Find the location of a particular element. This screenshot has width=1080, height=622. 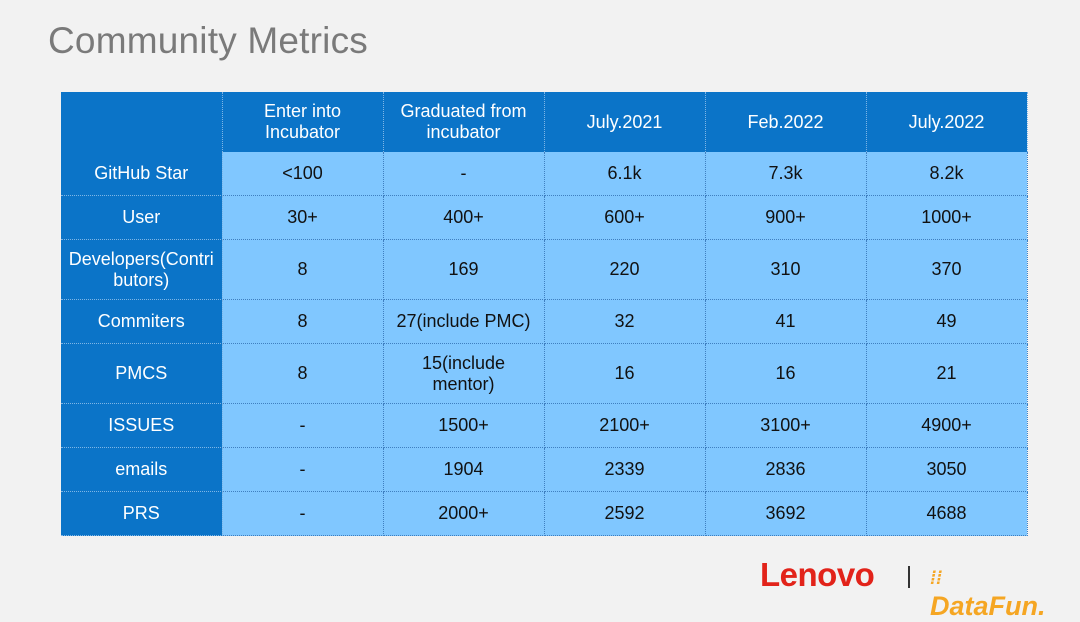

column-header: Enter into Incubator is located at coordinates (303, 122).